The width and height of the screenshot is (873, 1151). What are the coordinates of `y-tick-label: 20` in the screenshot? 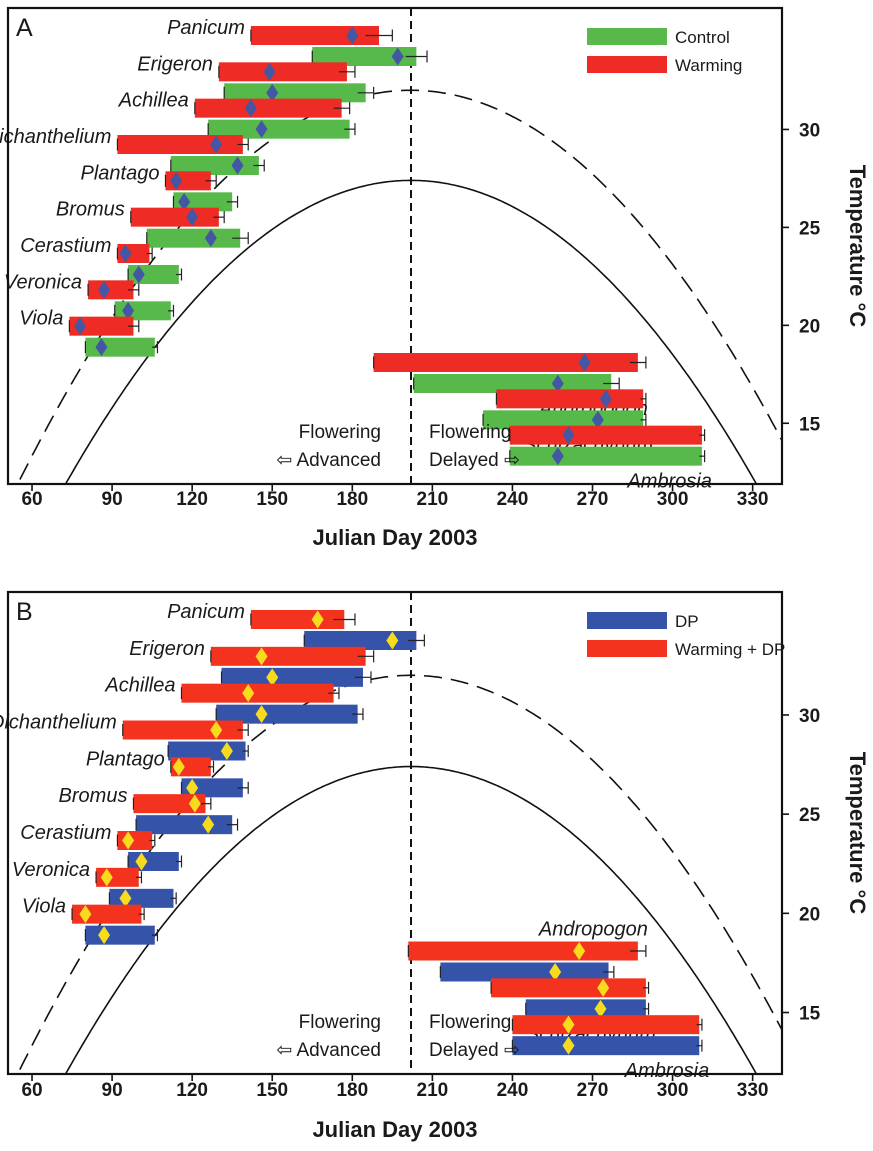 It's located at (809, 914).